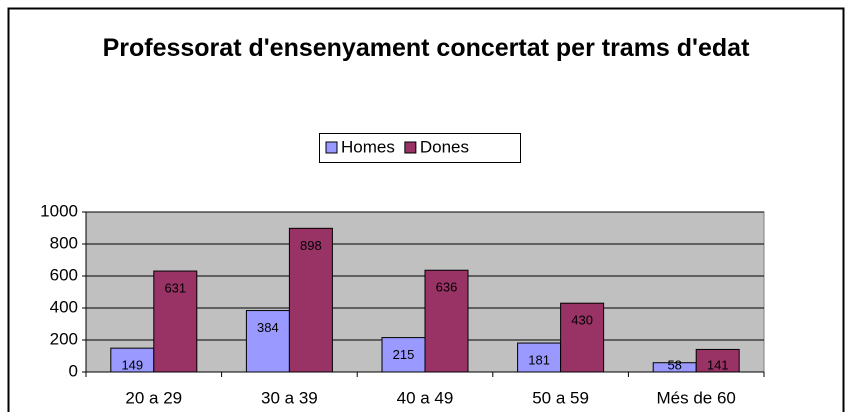 Image resolution: width=852 pixels, height=412 pixels. Describe the element at coordinates (582, 320) in the screenshot. I see `value-label: 430` at that location.